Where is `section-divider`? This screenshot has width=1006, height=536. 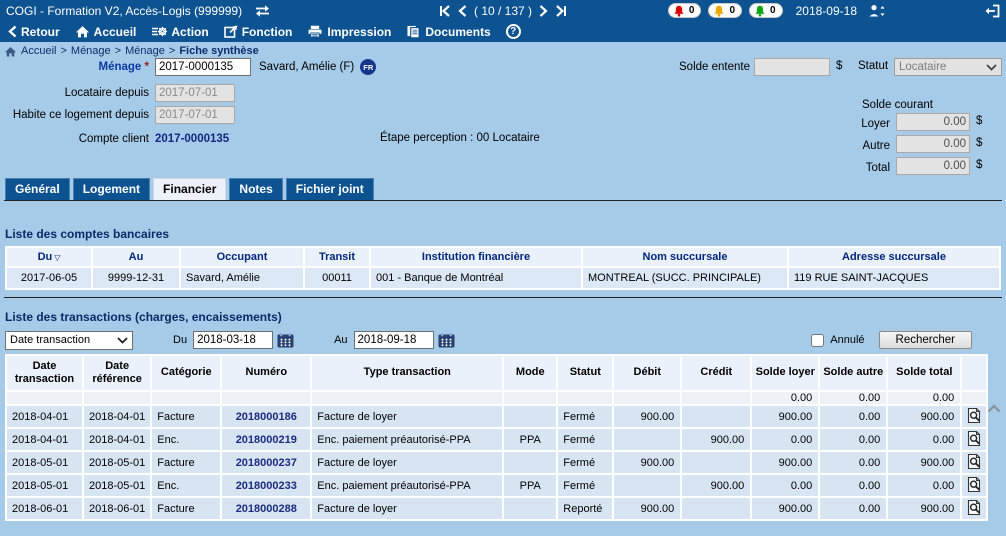
section-divider is located at coordinates (503, 297).